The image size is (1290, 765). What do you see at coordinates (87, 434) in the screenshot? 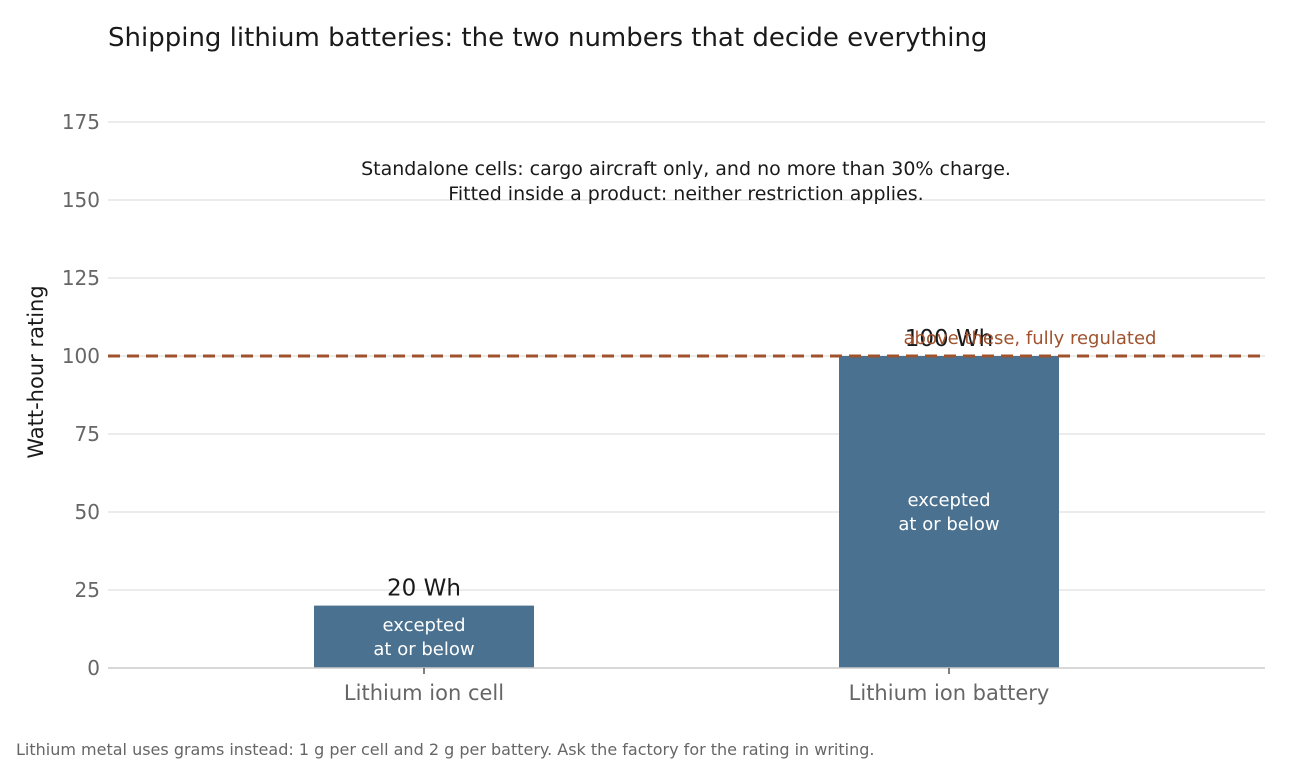
I see `y-tick-label: 75` at bounding box center [87, 434].